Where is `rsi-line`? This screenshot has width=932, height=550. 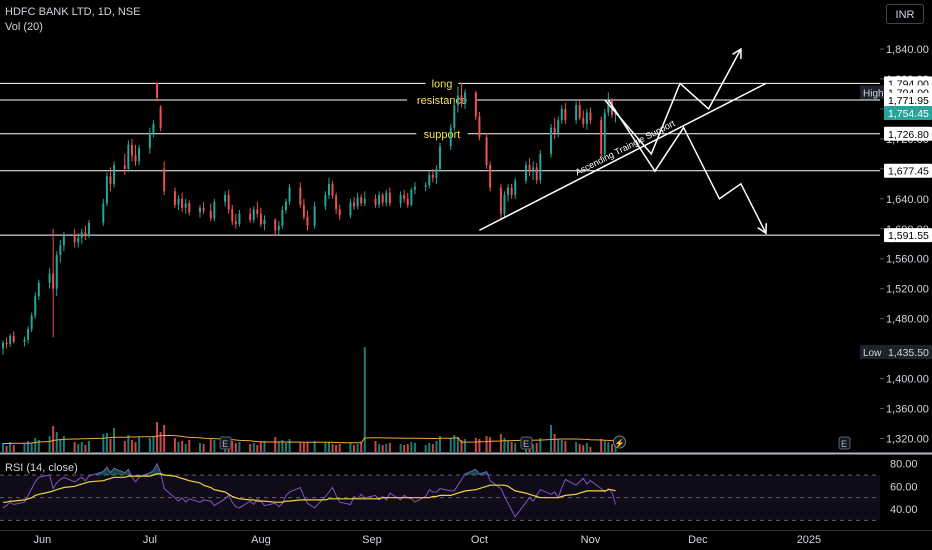
rsi-line is located at coordinates (309, 490).